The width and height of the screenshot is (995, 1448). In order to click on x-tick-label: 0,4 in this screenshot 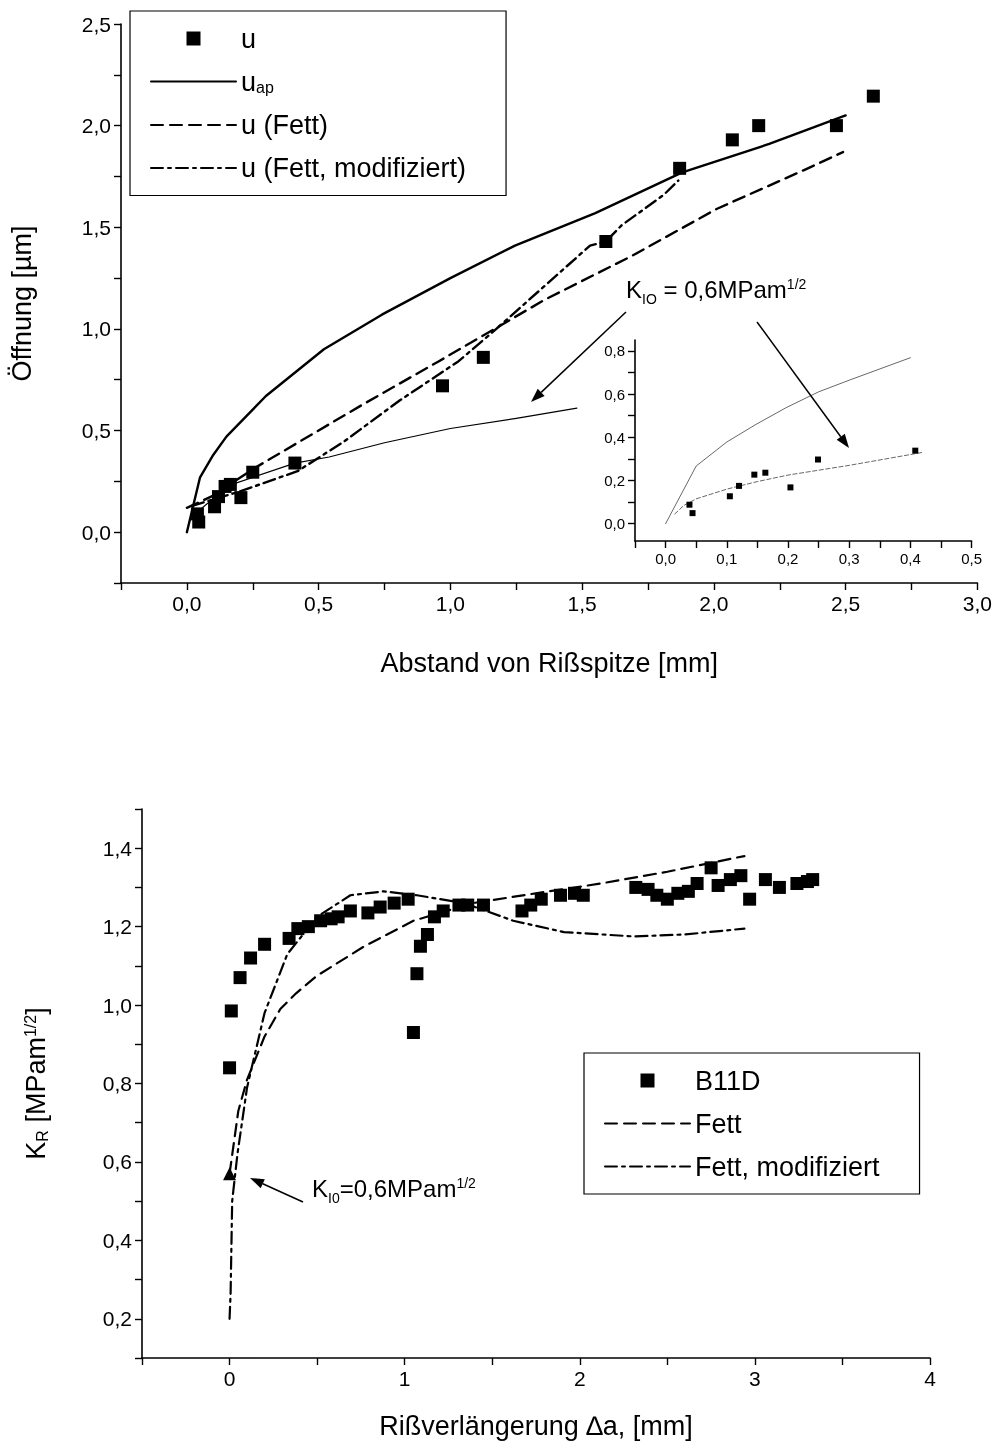, I will do `click(910, 558)`.